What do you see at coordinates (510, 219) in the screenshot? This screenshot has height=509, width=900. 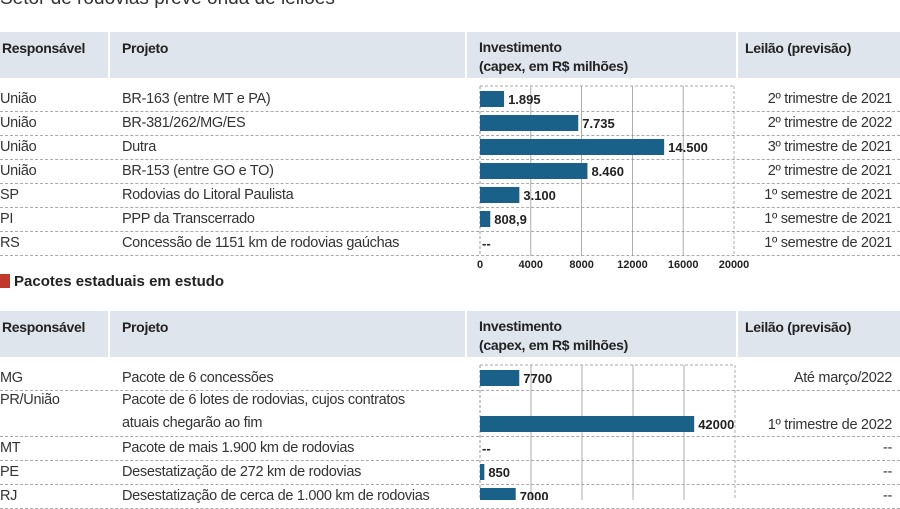 I see `bar-value-label: 808,9` at bounding box center [510, 219].